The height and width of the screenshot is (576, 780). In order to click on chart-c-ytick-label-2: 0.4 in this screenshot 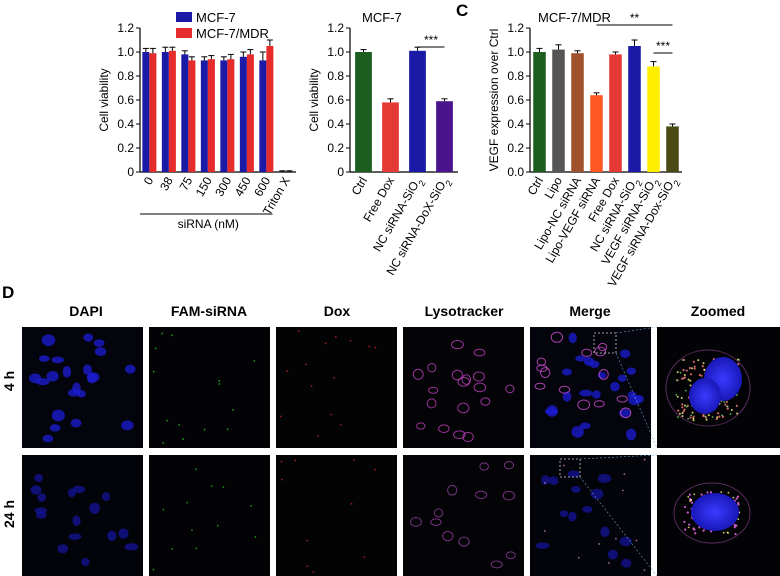, I will do `click(515, 124)`.